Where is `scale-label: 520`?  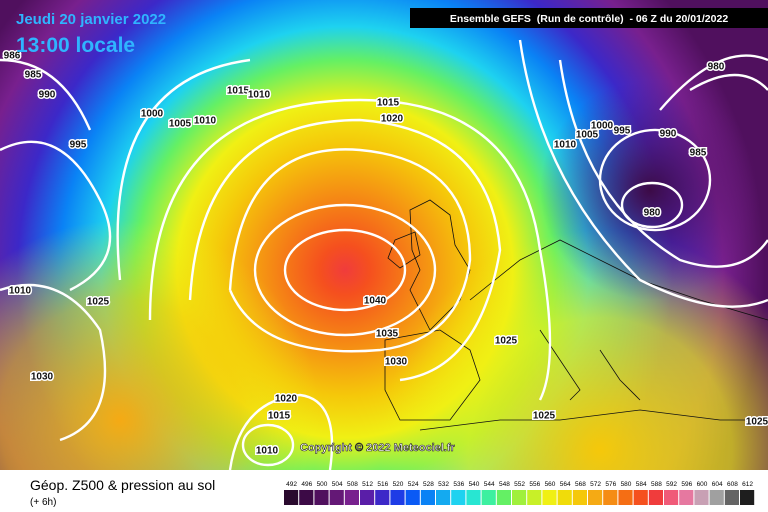
scale-label: 520 is located at coordinates (398, 484).